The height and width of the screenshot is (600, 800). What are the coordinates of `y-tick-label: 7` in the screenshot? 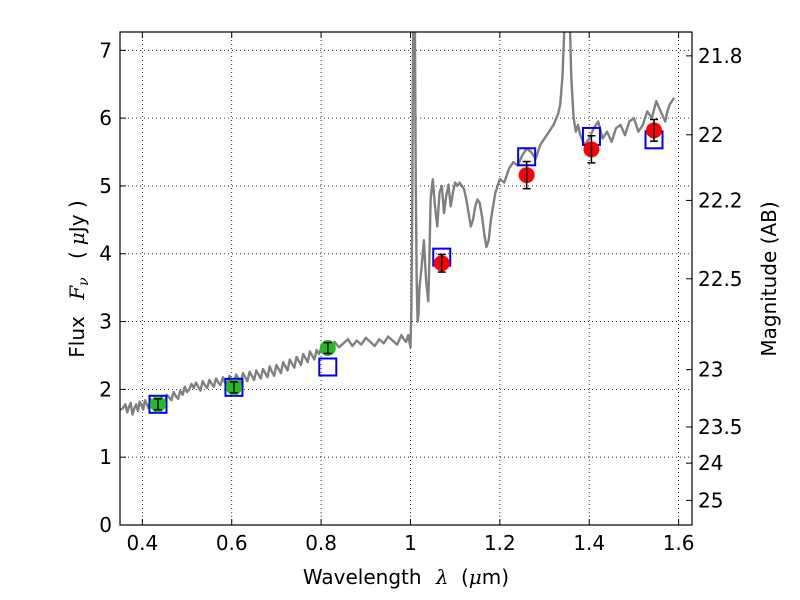 It's located at (105, 50).